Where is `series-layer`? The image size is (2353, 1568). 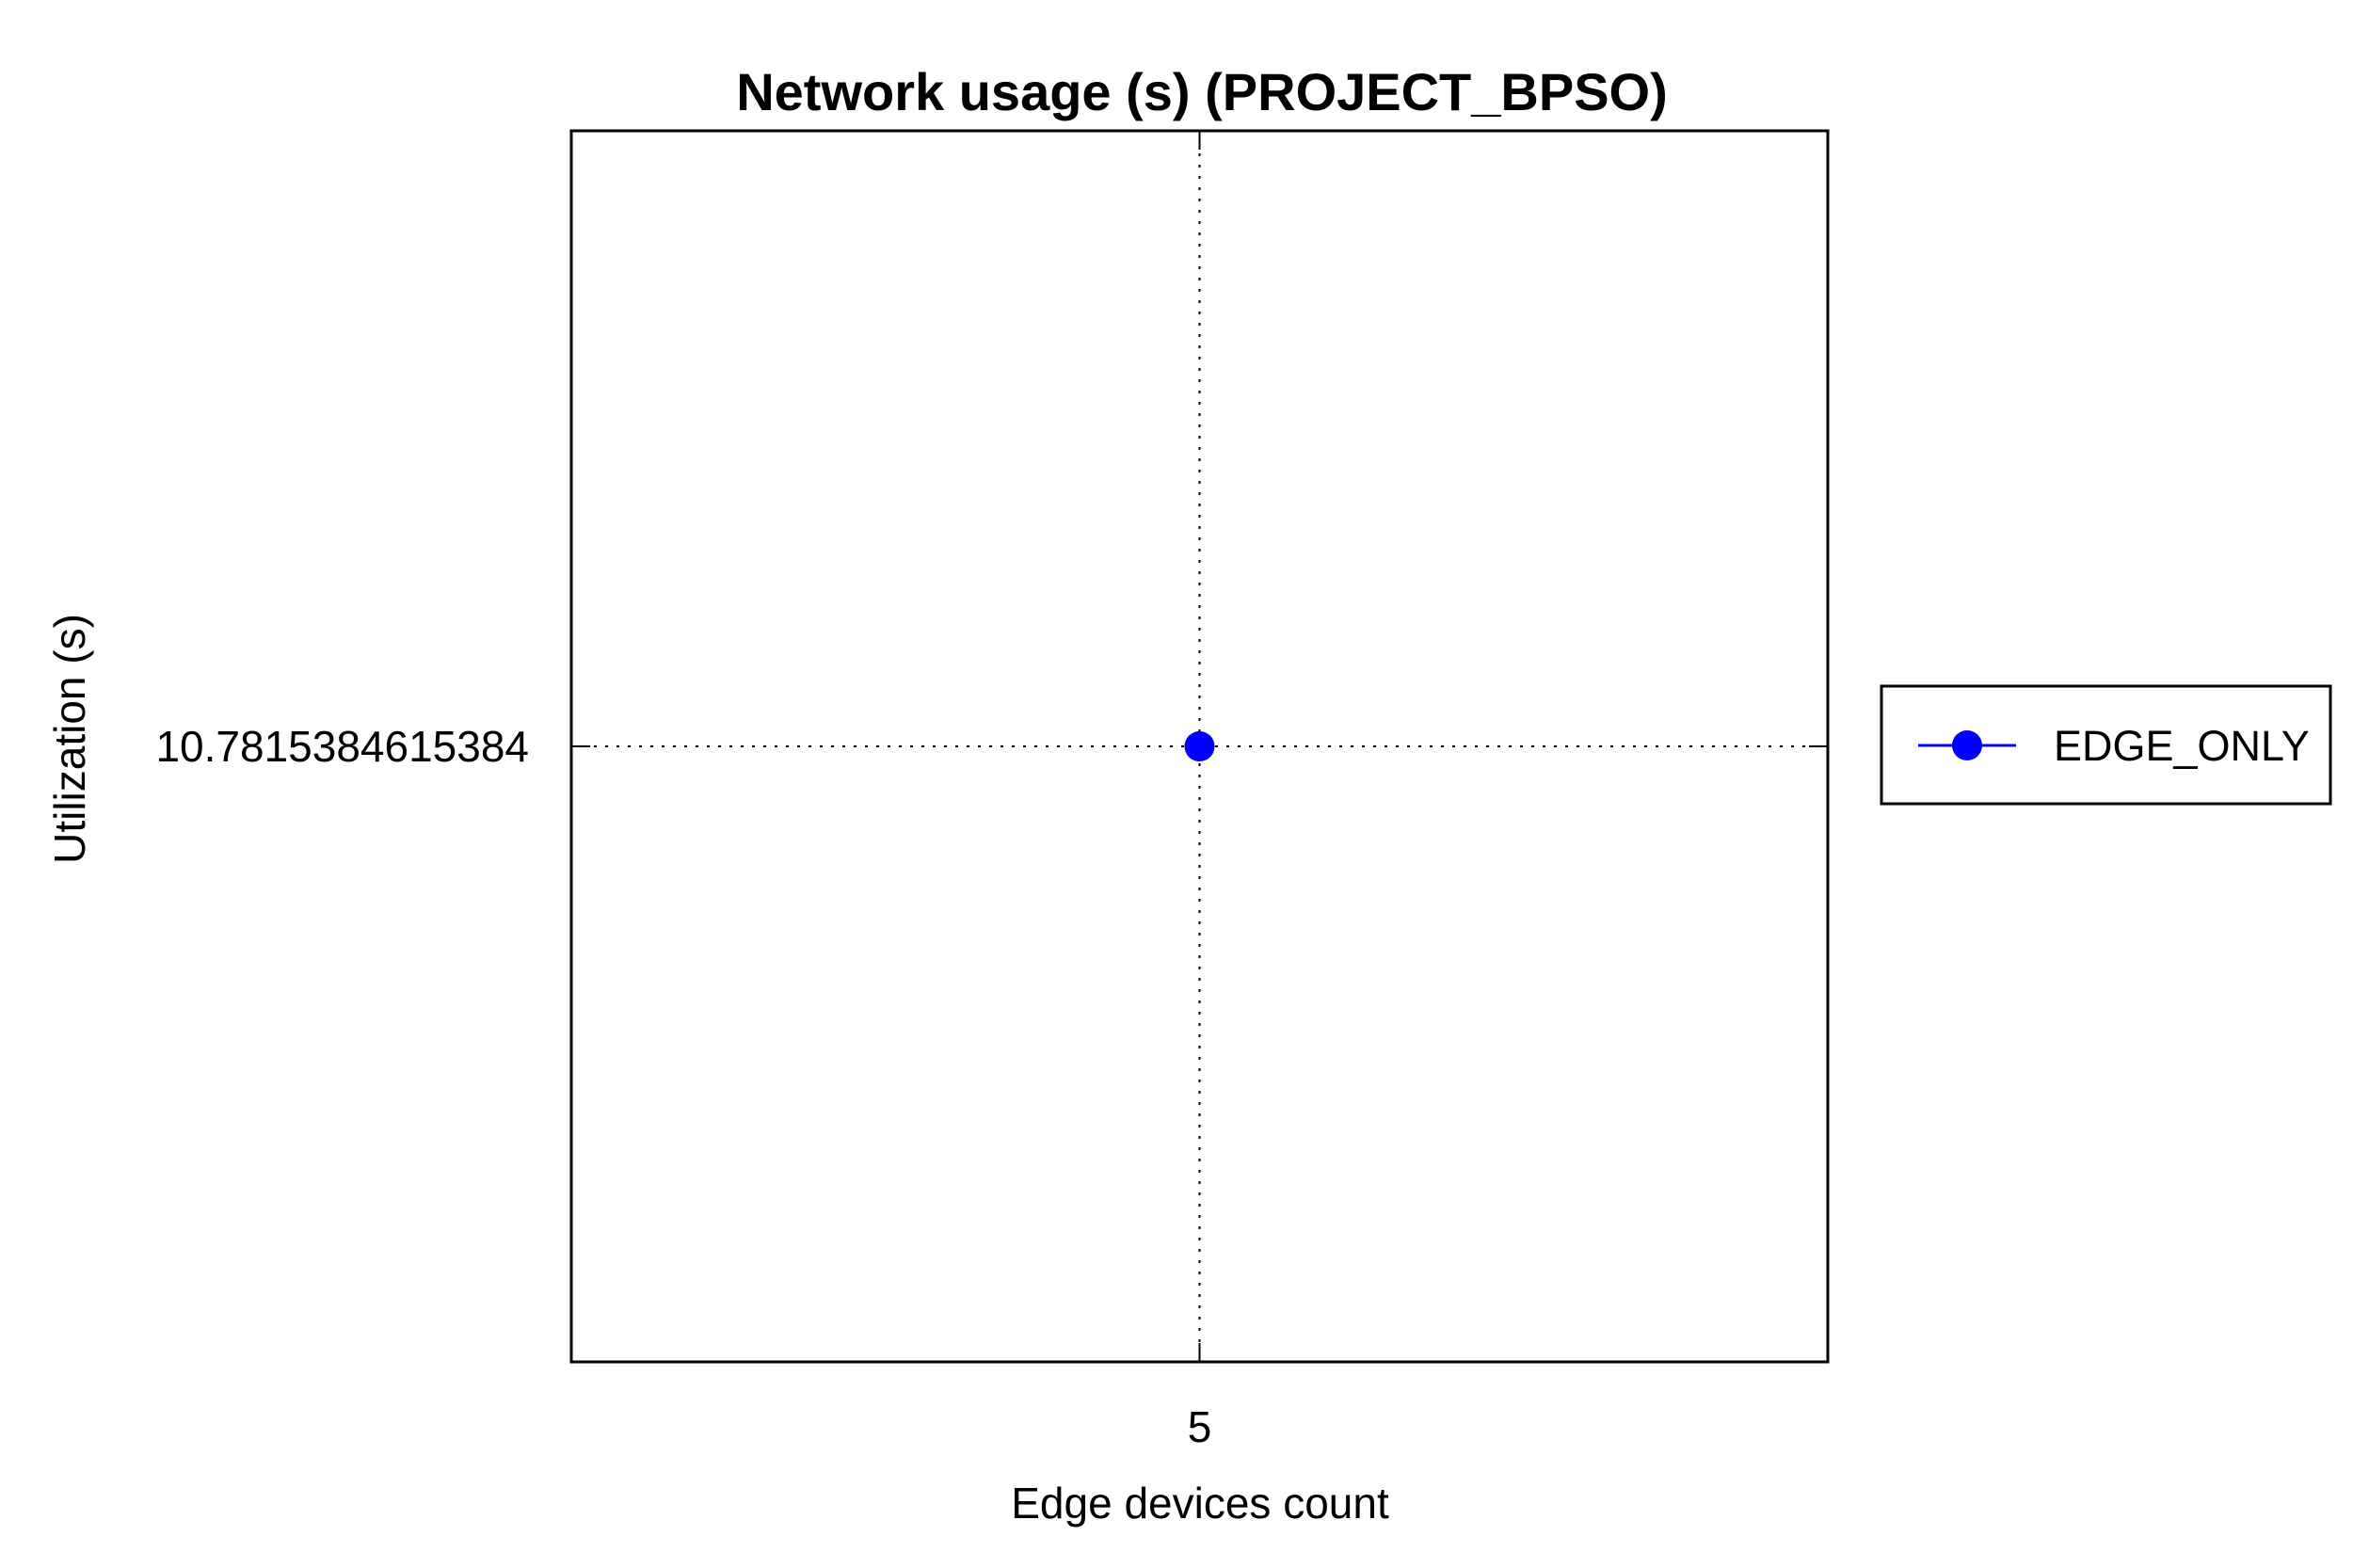
series-layer is located at coordinates (1199, 746).